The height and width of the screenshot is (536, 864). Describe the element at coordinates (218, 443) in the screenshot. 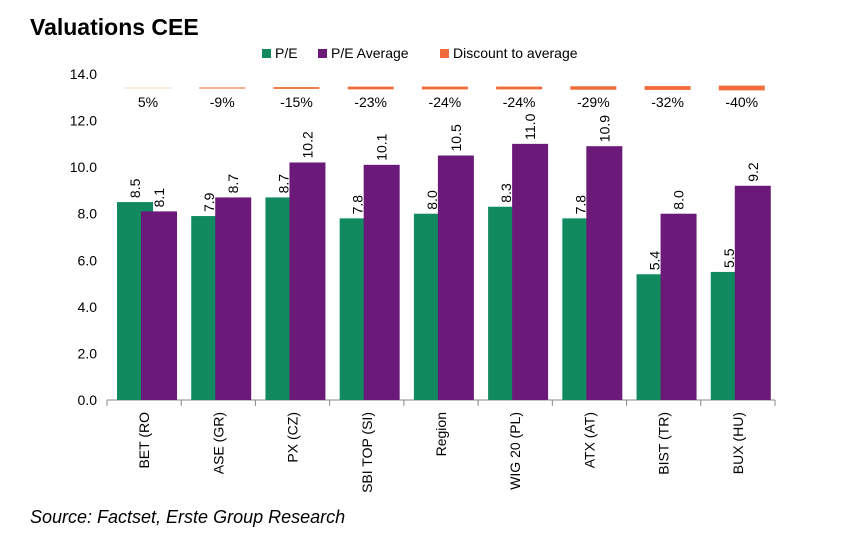

I see `x-tick-label: ASE (GR)` at that location.